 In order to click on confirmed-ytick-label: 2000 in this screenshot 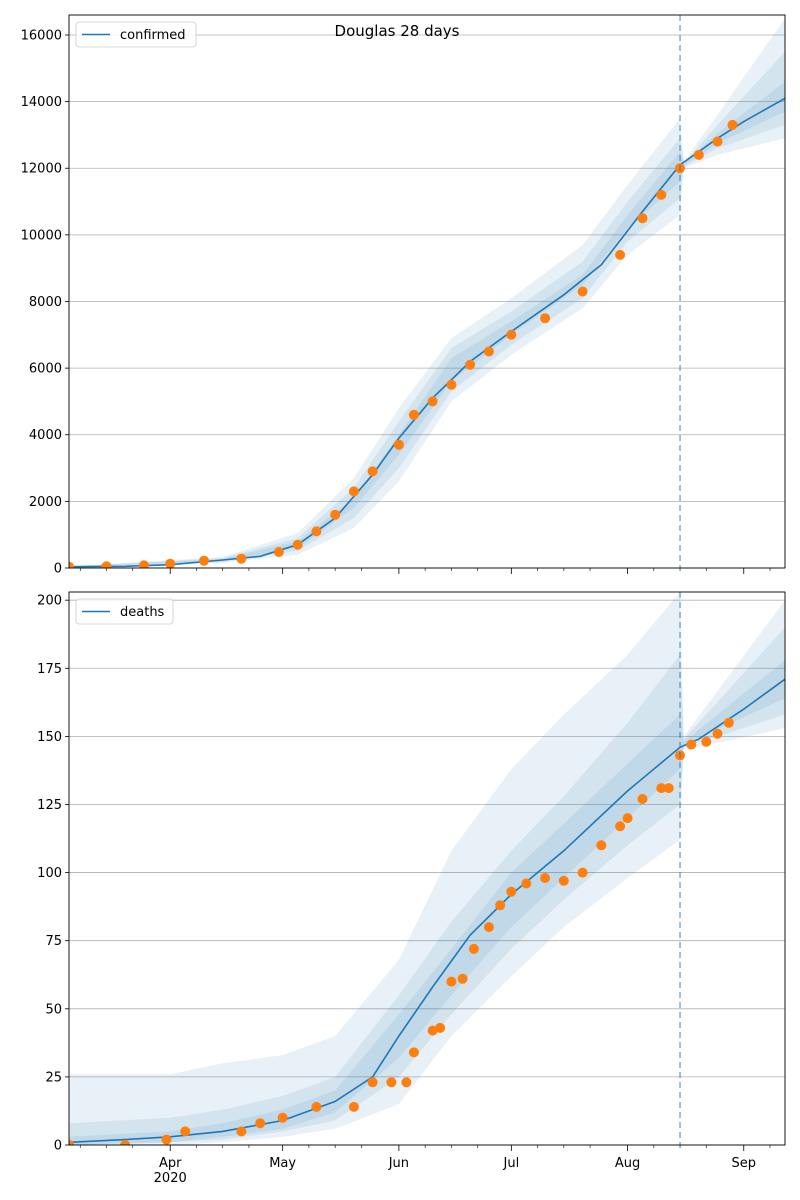, I will do `click(45, 502)`.